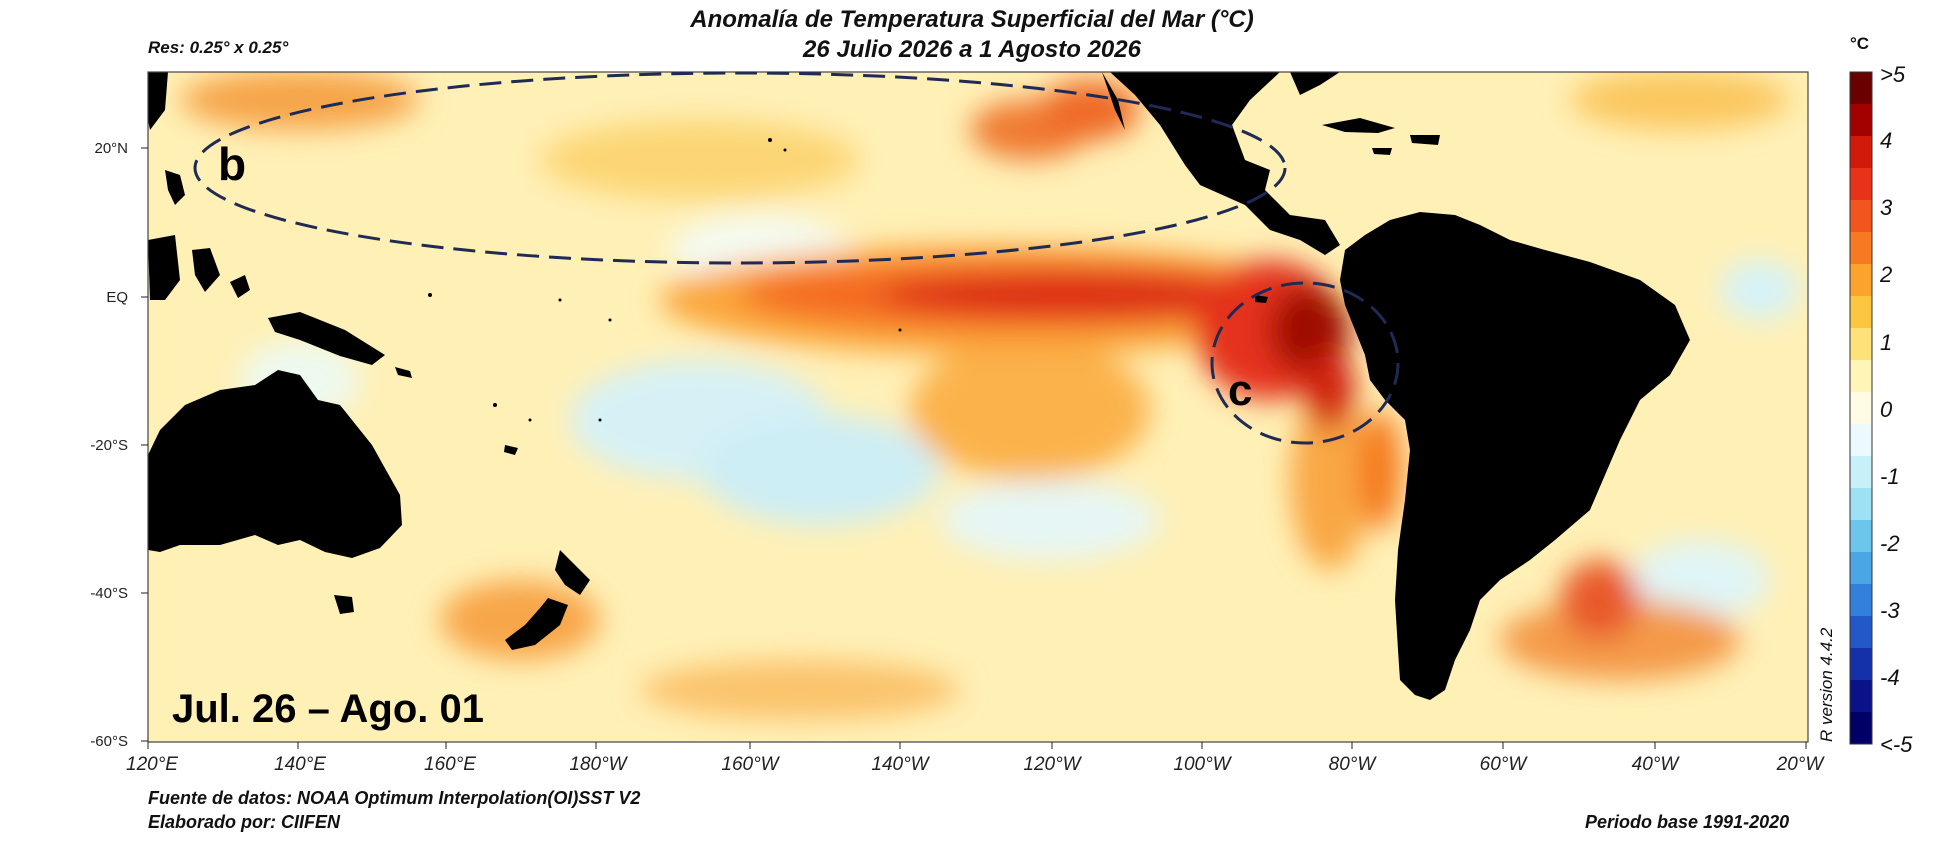 The width and height of the screenshot is (1944, 850). Describe the element at coordinates (1656, 764) in the screenshot. I see `lon-tick-label: 40°W` at that location.